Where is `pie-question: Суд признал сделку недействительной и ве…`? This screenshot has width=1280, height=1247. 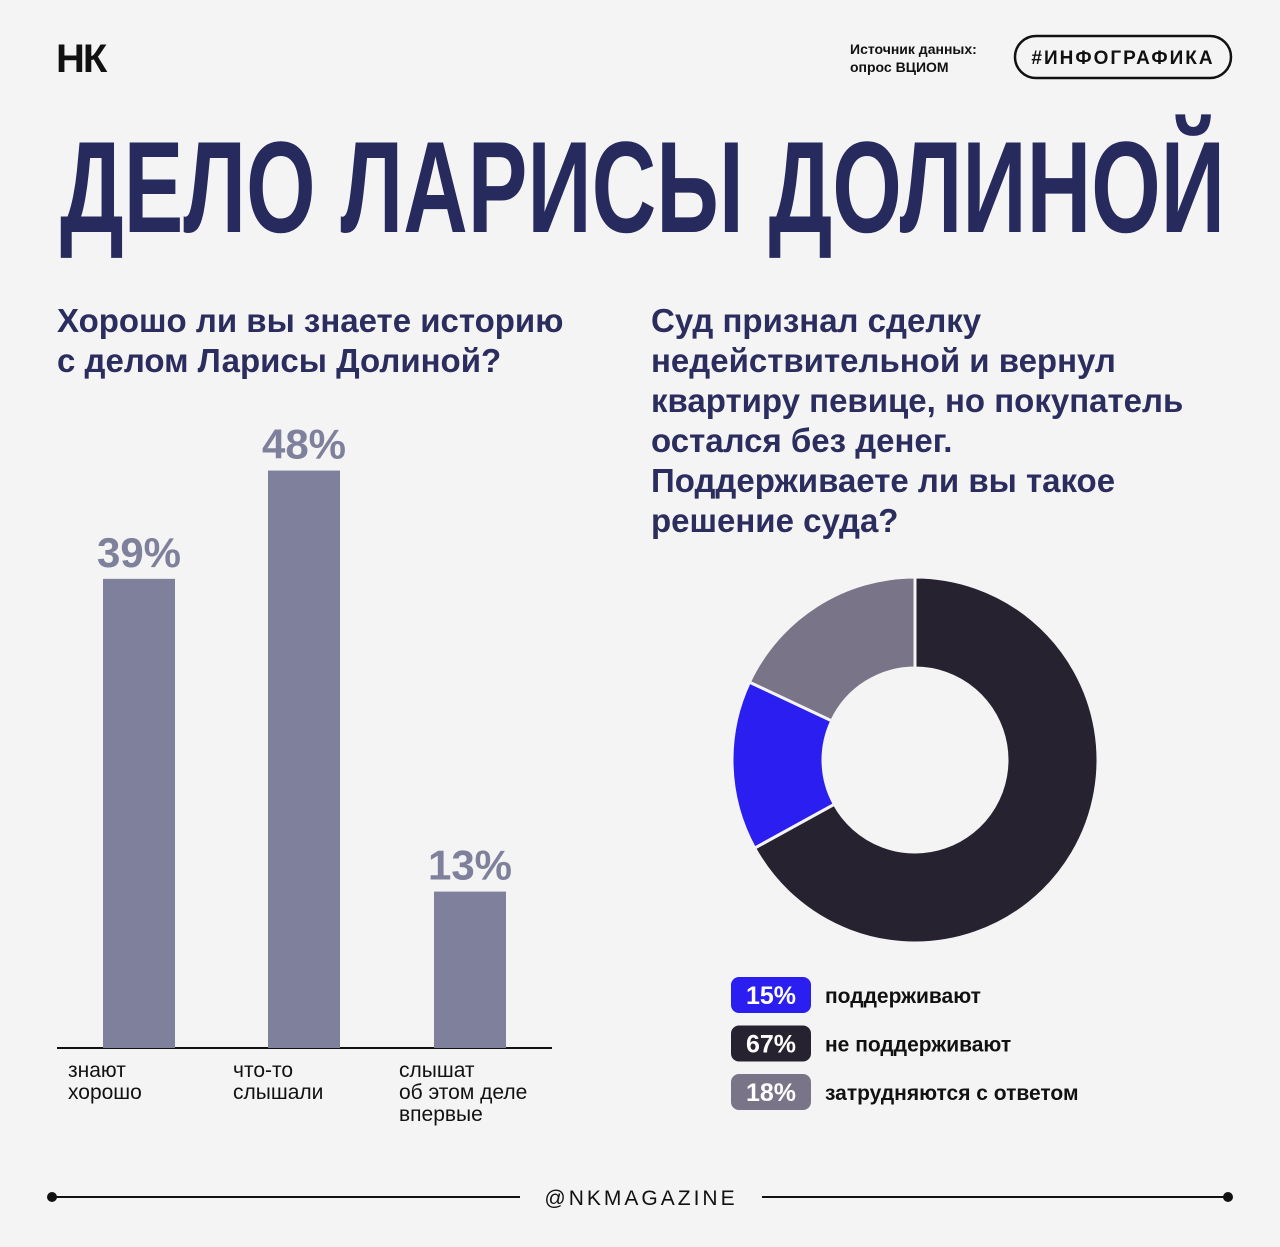 pie-question: Суд признал сделку недействительной и ве… is located at coordinates (917, 420).